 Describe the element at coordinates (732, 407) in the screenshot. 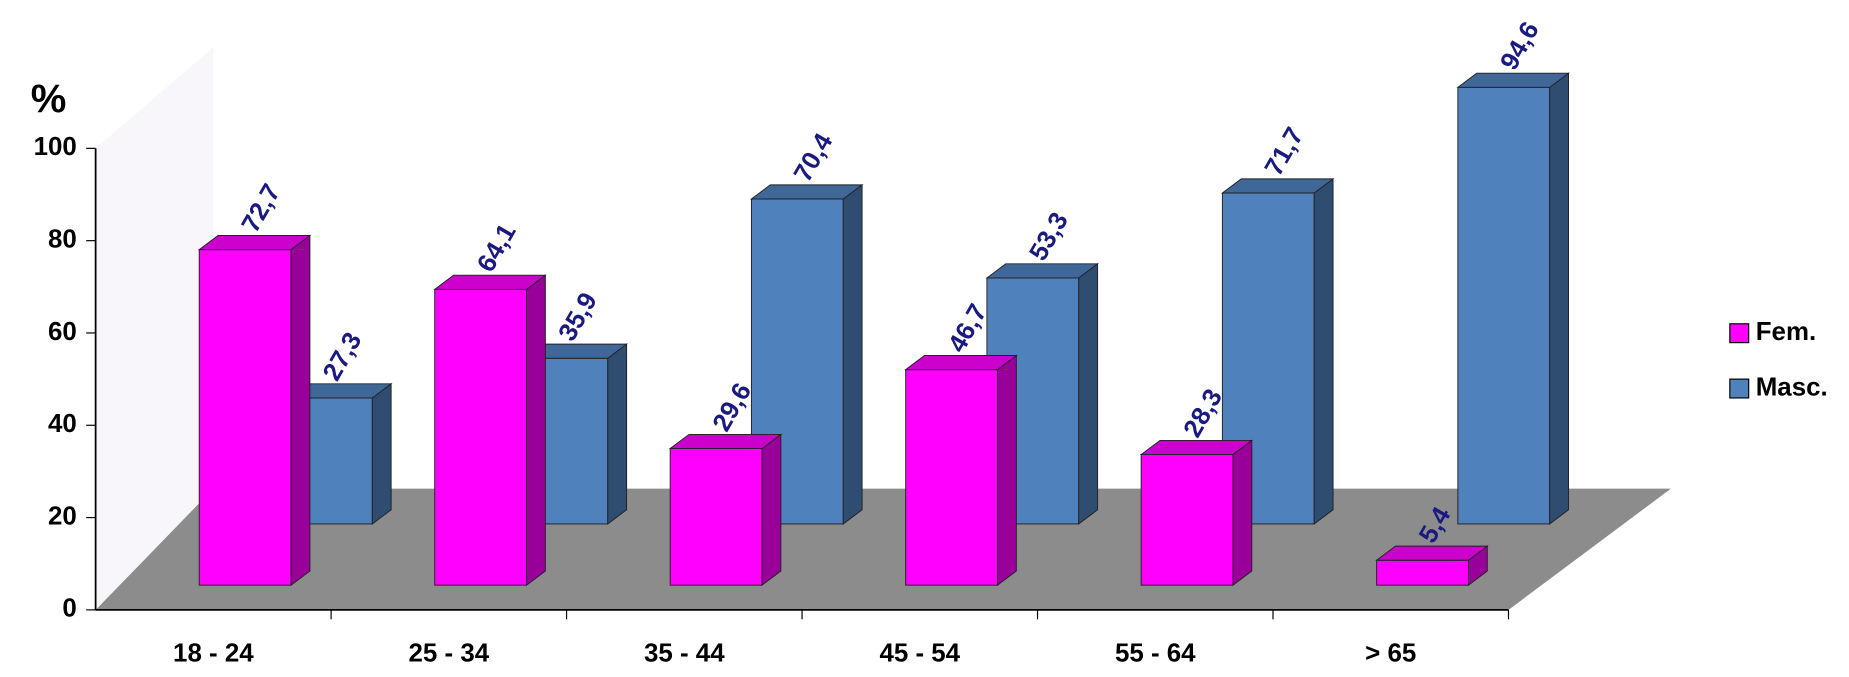

I see `value-label: 29,6` at that location.